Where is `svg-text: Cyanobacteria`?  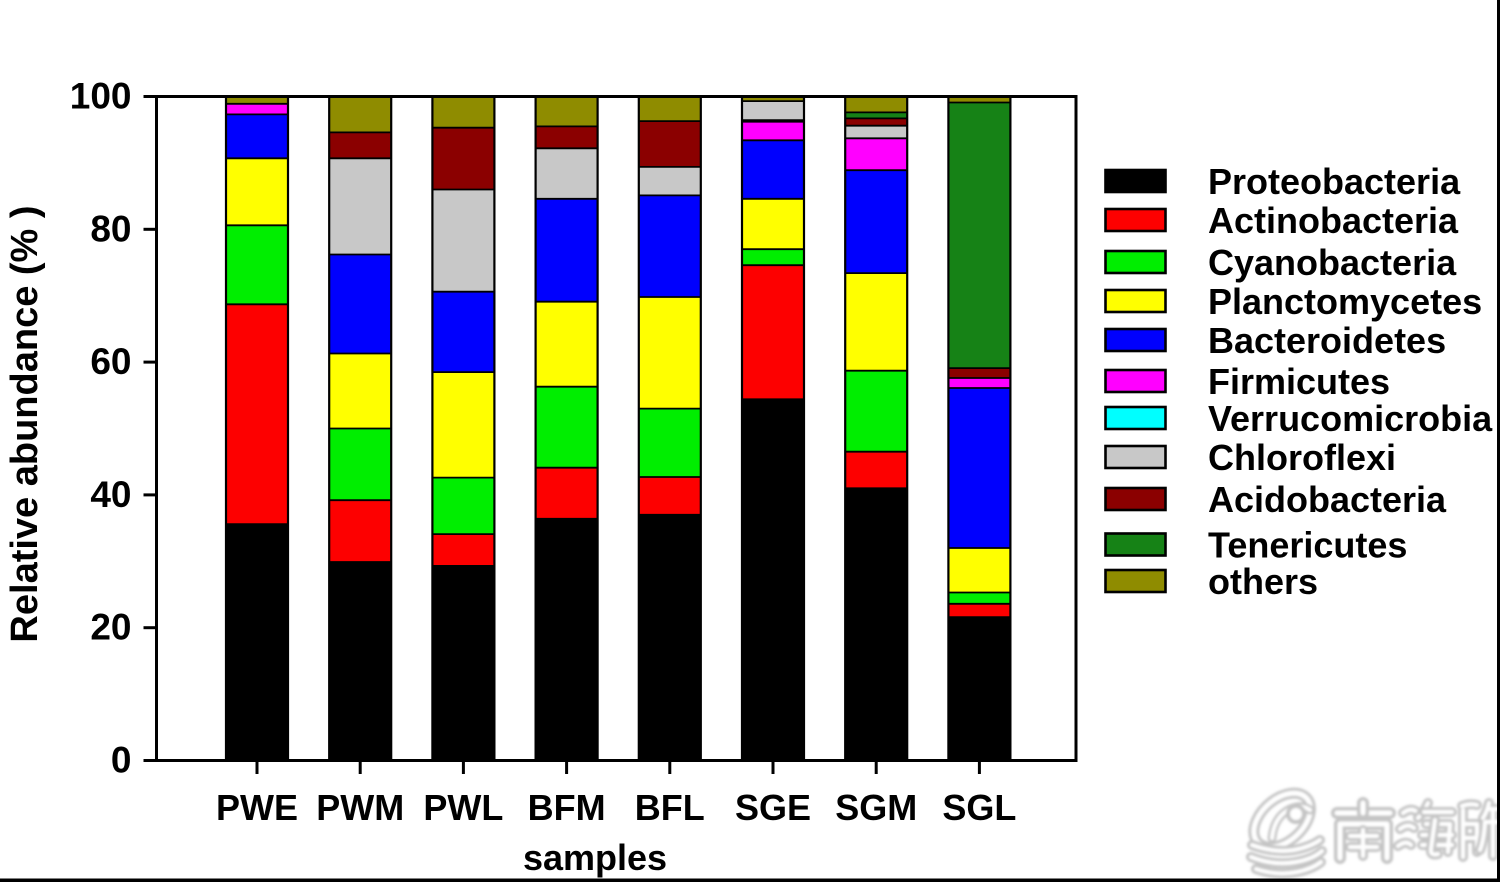
svg-text: Cyanobacteria is located at coordinates (1332, 262).